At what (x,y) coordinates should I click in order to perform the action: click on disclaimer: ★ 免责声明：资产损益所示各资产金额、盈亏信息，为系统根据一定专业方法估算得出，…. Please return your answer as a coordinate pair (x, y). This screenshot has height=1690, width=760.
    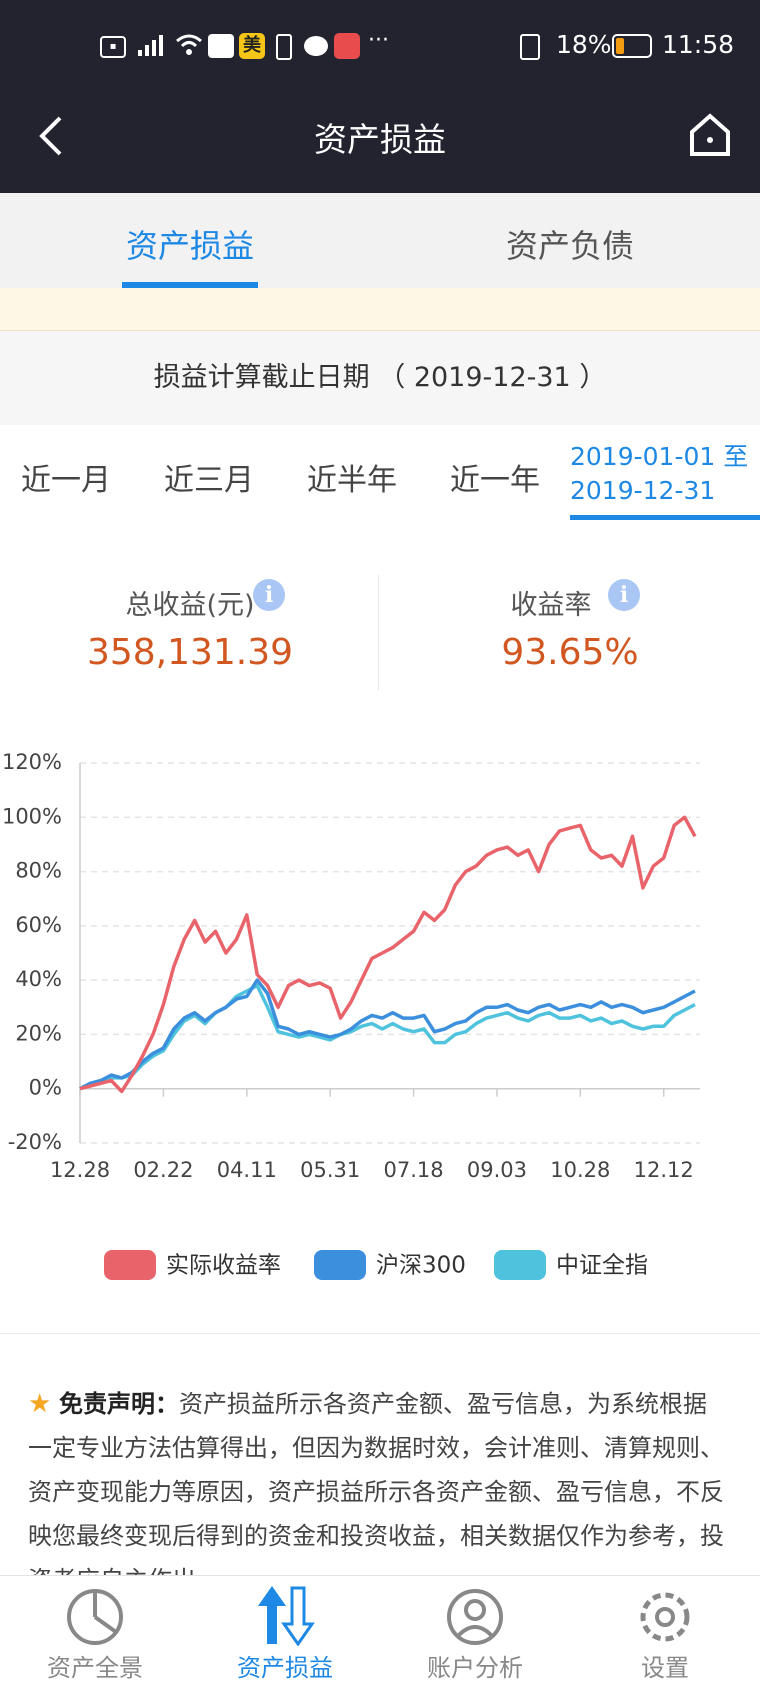
    Looking at the image, I should click on (378, 1482).